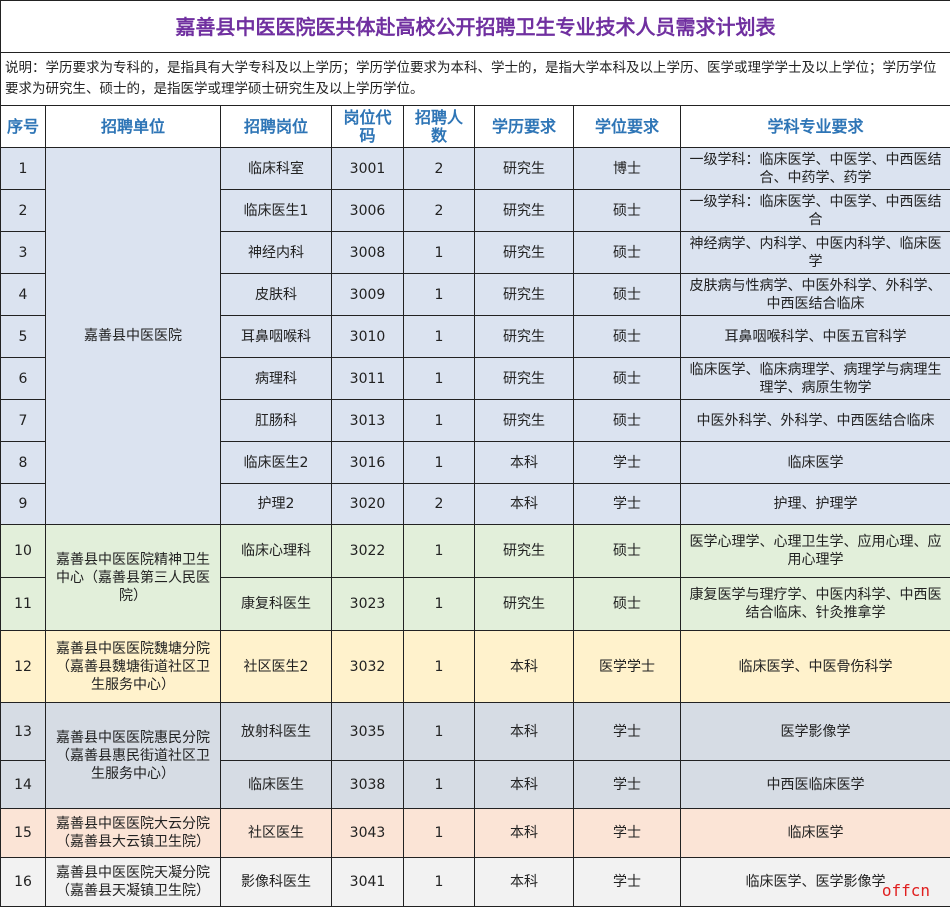  Describe the element at coordinates (475, 127) in the screenshot. I see `header-row: 序号 招聘单位 招聘岗位 岗位代码 招聘人数 学历要求 学位要求 学科专业要求` at that location.